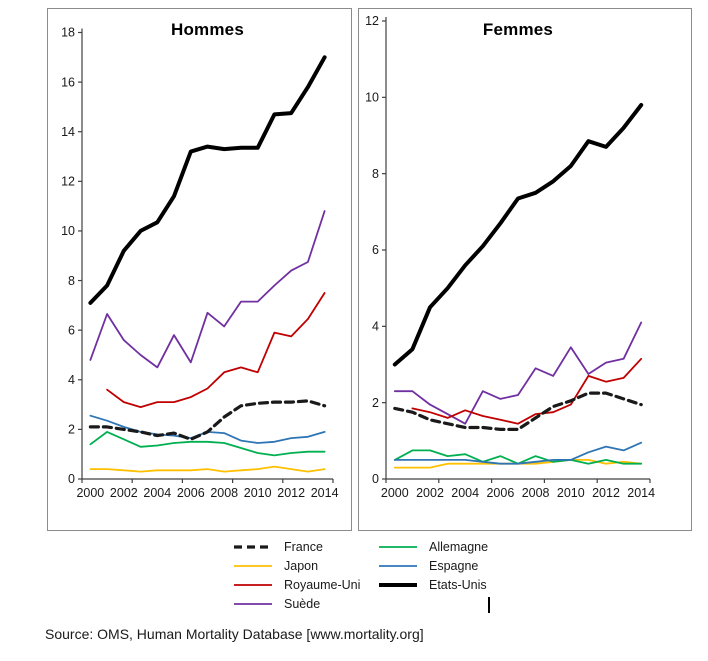 This screenshot has height=661, width=708. I want to click on legend-label-royaume-uni: Royaume-Uni, so click(322, 584).